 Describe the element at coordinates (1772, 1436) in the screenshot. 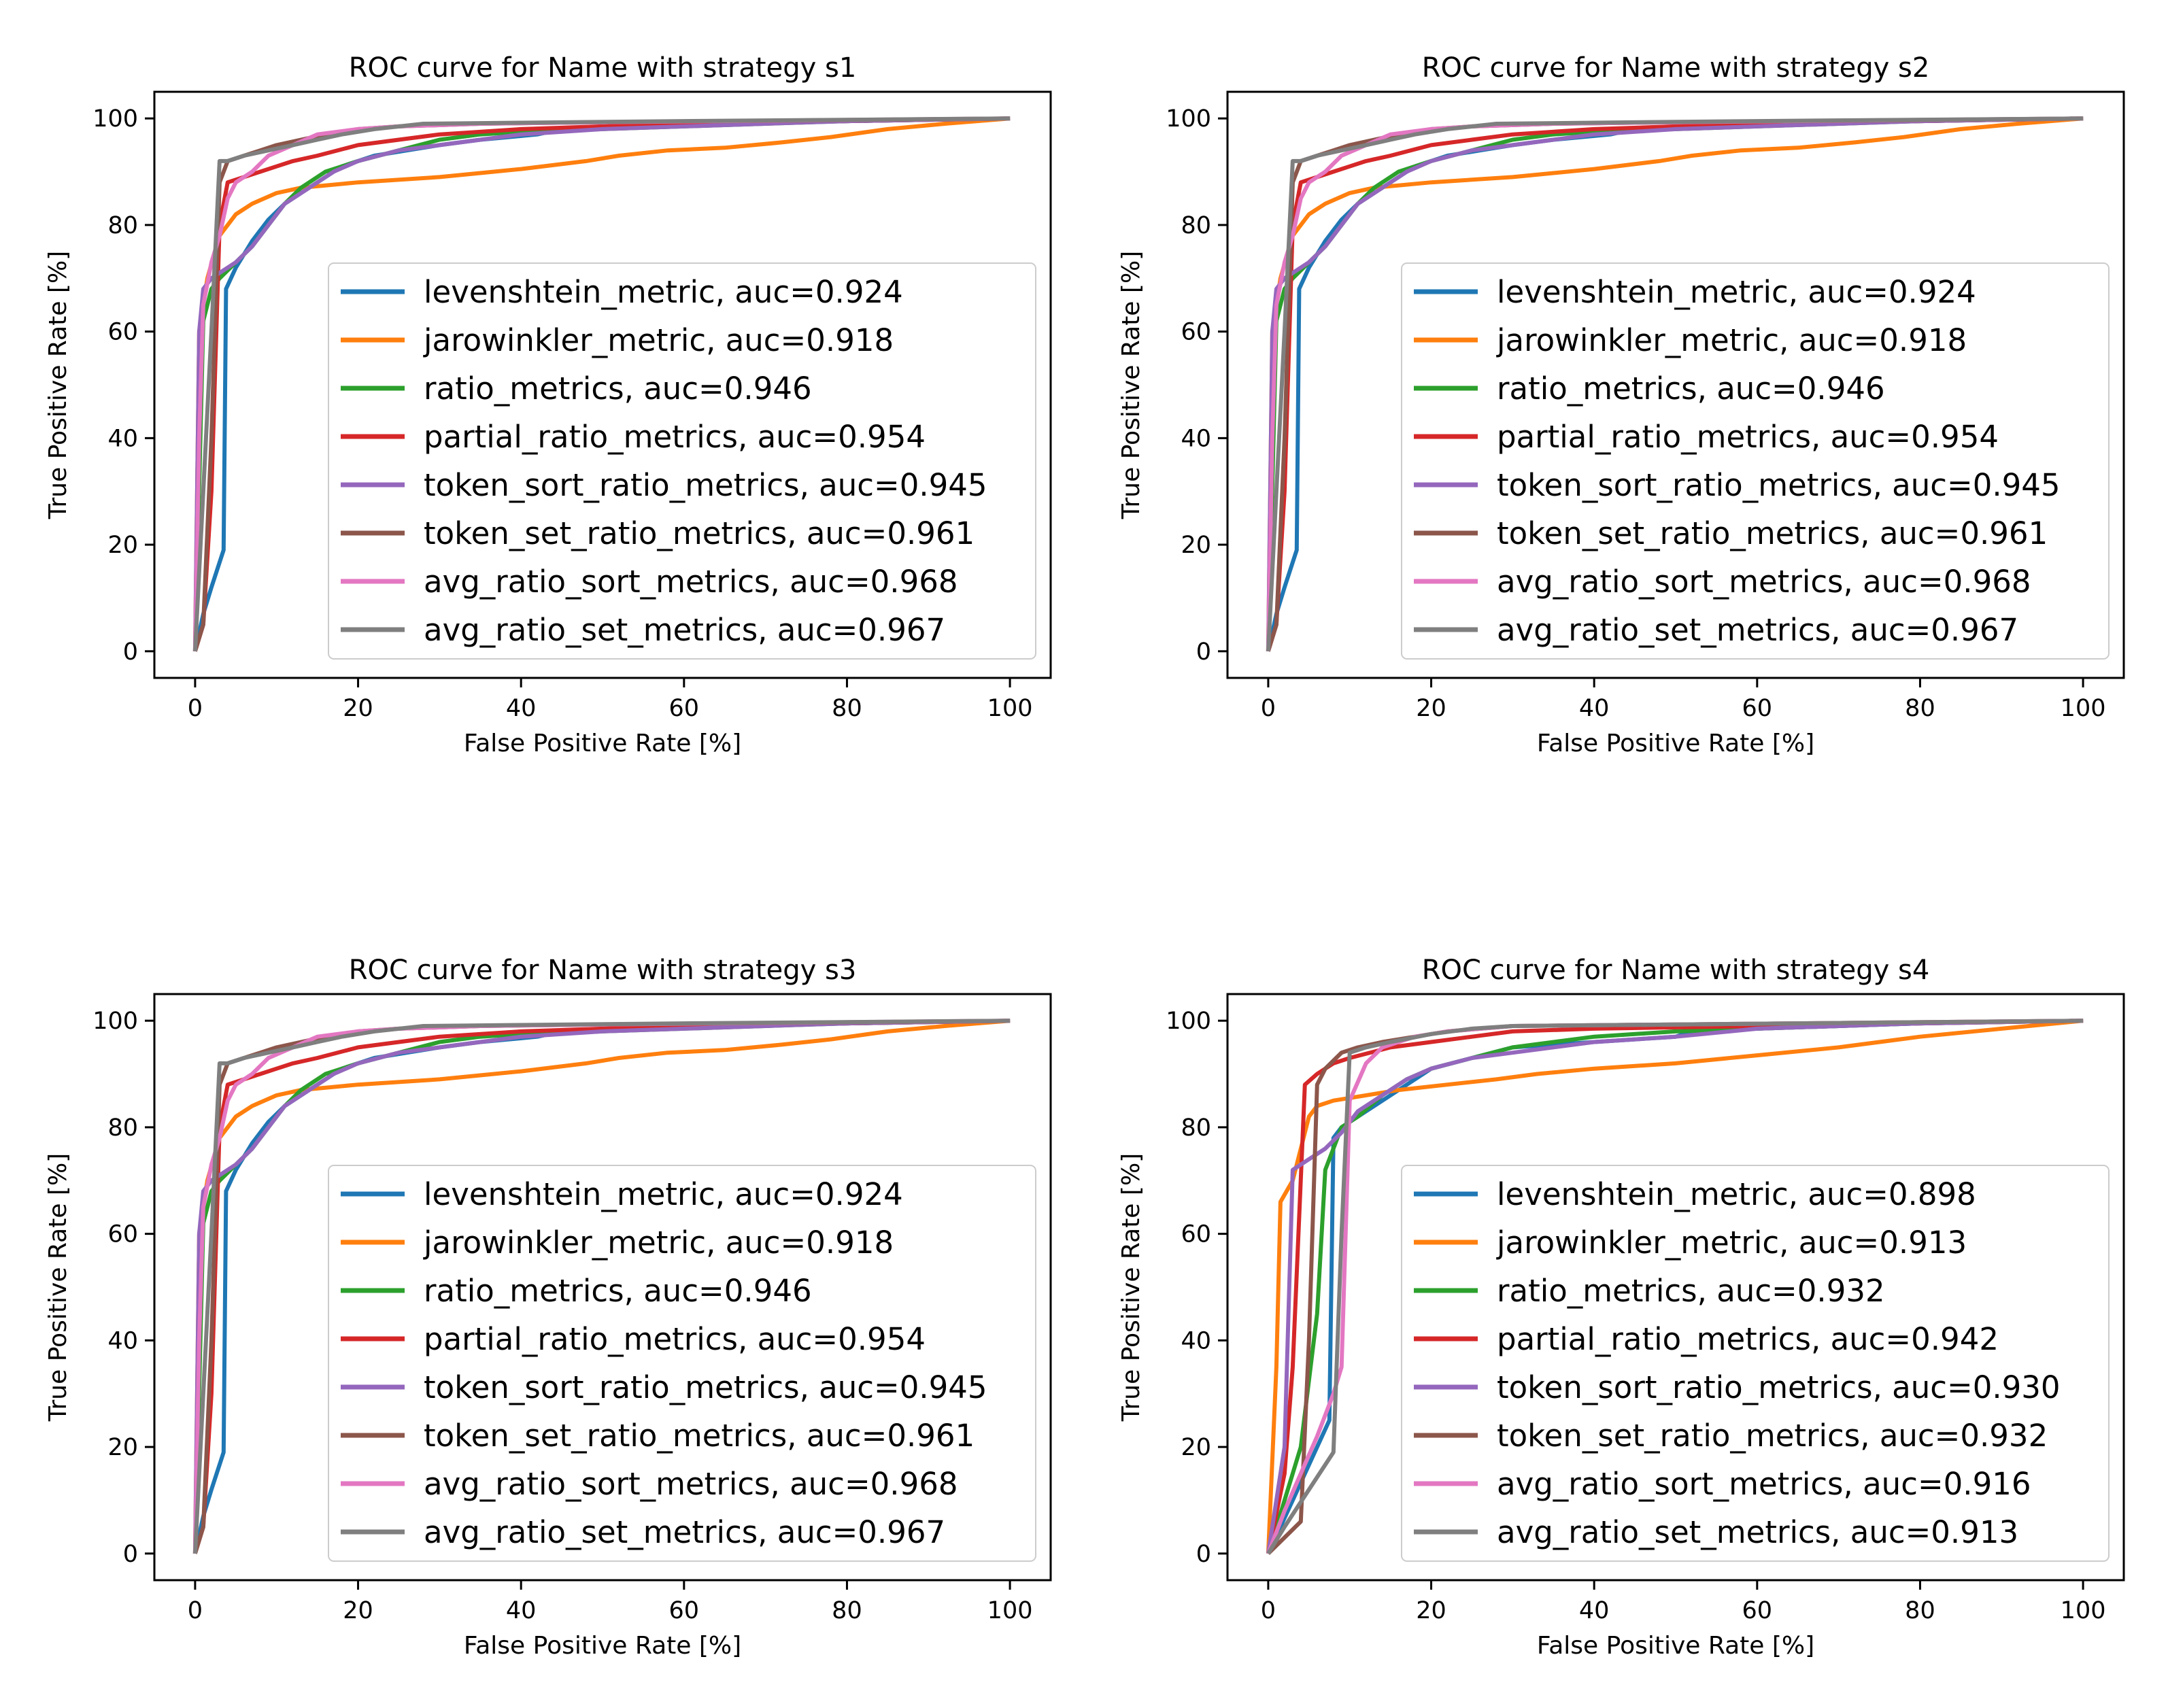

I see `legend-entry: token_set_ratio_metrics, auc=0.932` at that location.